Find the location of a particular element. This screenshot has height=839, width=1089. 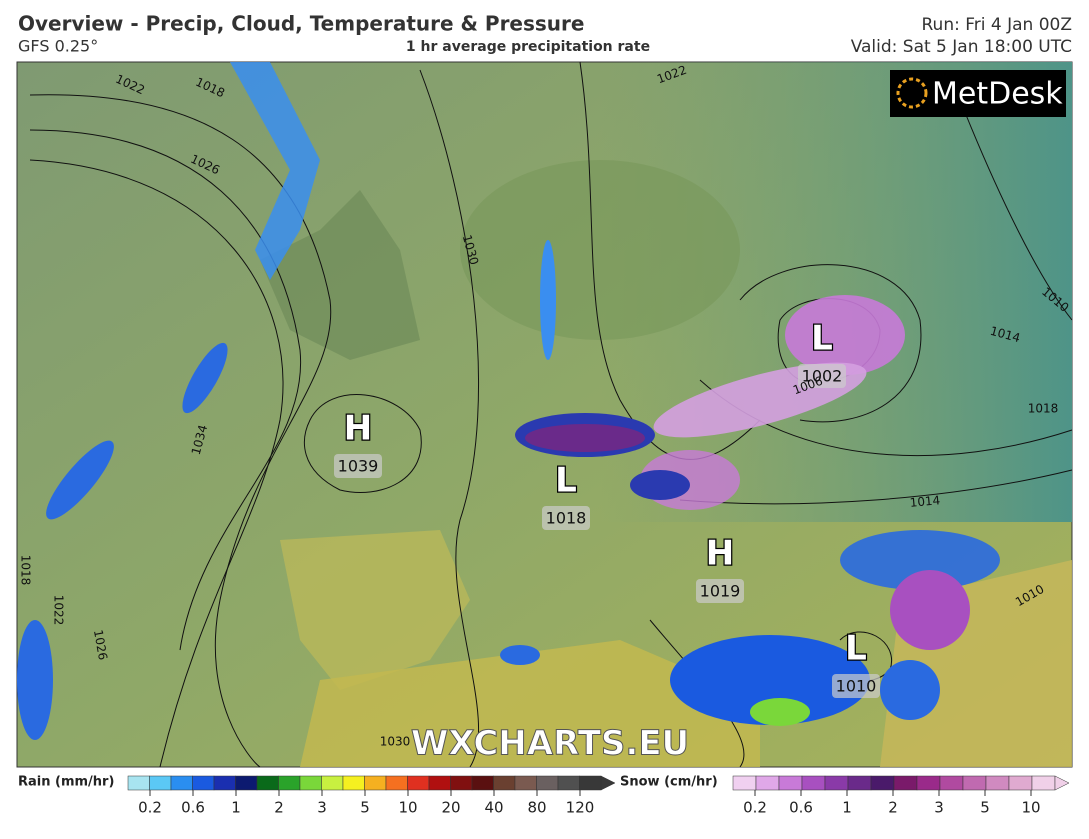

logo: MetDesk is located at coordinates (997, 94).